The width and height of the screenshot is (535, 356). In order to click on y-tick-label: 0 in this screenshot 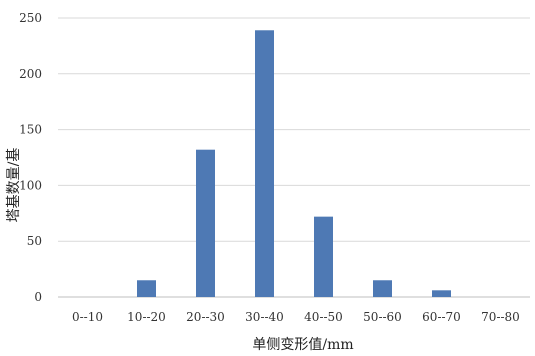, I will do `click(38, 297)`.